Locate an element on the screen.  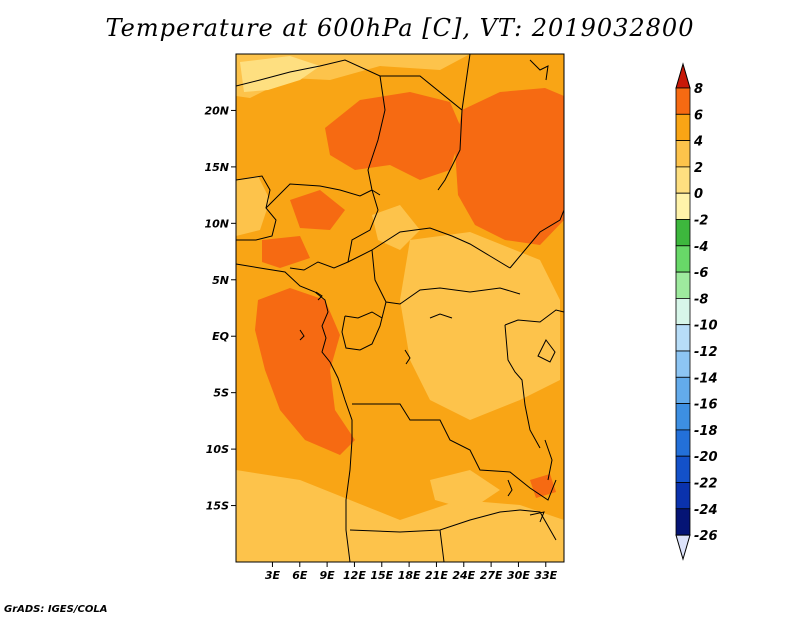
colorbar-label: -16 is located at coordinates (706, 405).